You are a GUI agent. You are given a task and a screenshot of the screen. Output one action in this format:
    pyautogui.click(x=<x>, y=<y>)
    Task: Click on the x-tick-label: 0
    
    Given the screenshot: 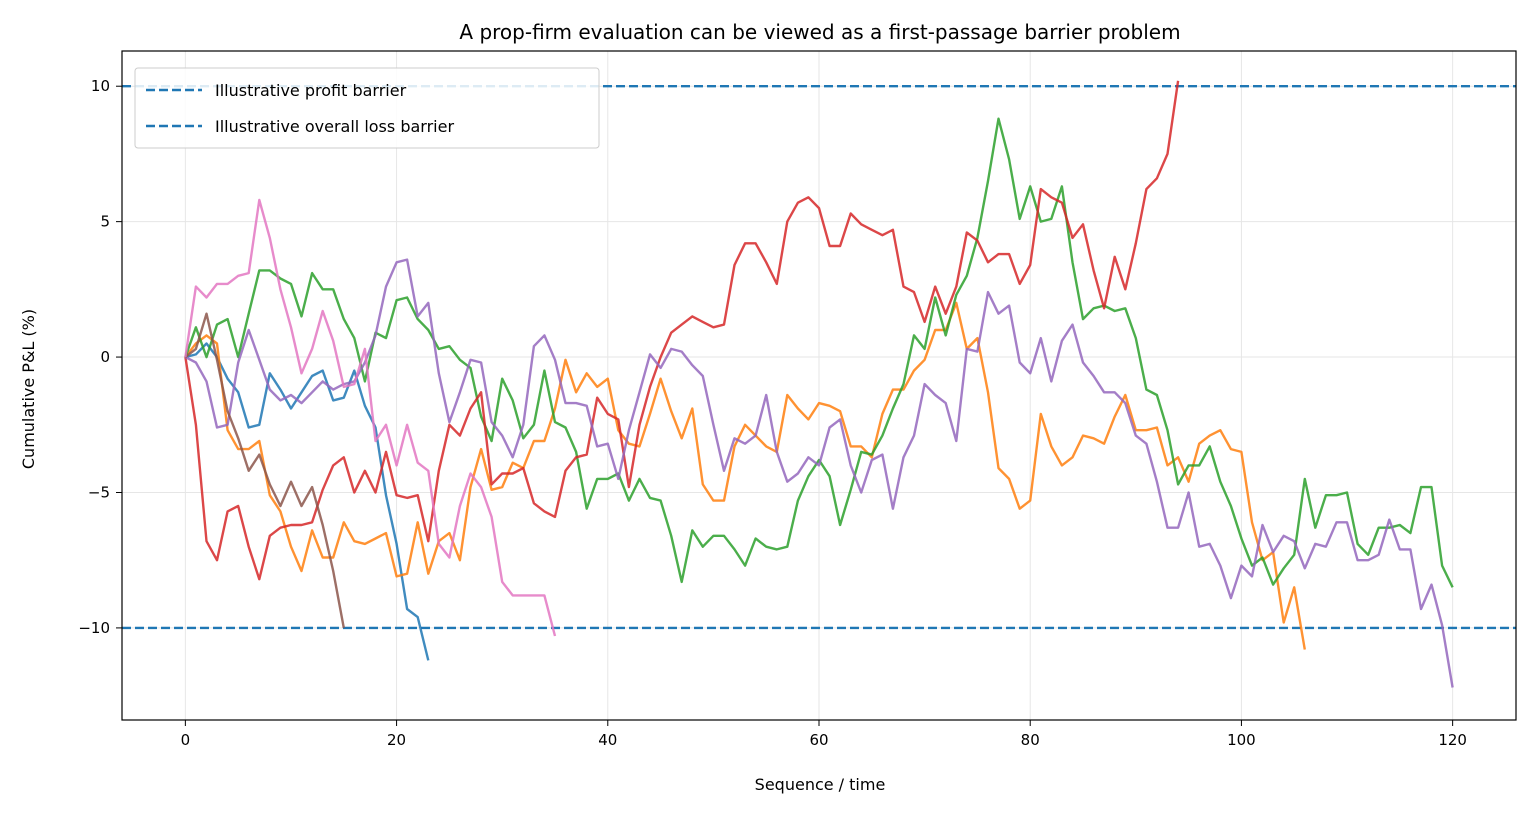 What is the action you would take?
    pyautogui.click(x=186, y=740)
    